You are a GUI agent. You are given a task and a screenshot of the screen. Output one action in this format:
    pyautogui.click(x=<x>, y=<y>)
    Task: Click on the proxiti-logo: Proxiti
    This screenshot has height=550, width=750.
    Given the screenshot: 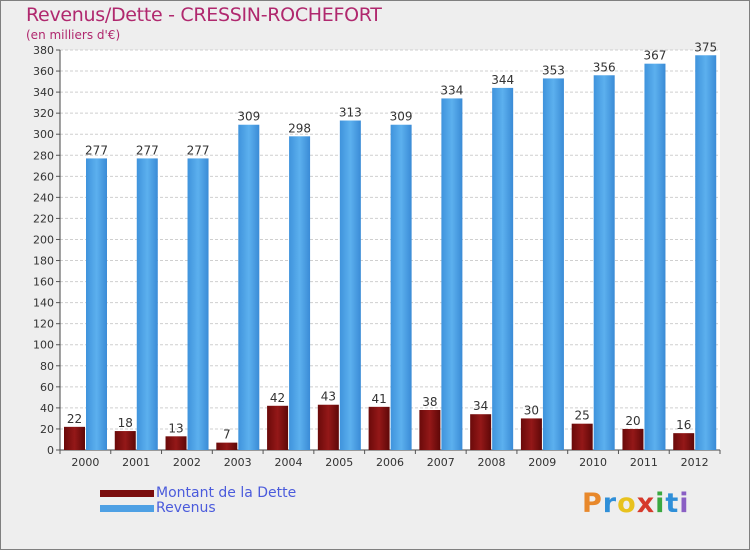 What is the action you would take?
    pyautogui.click(x=636, y=503)
    